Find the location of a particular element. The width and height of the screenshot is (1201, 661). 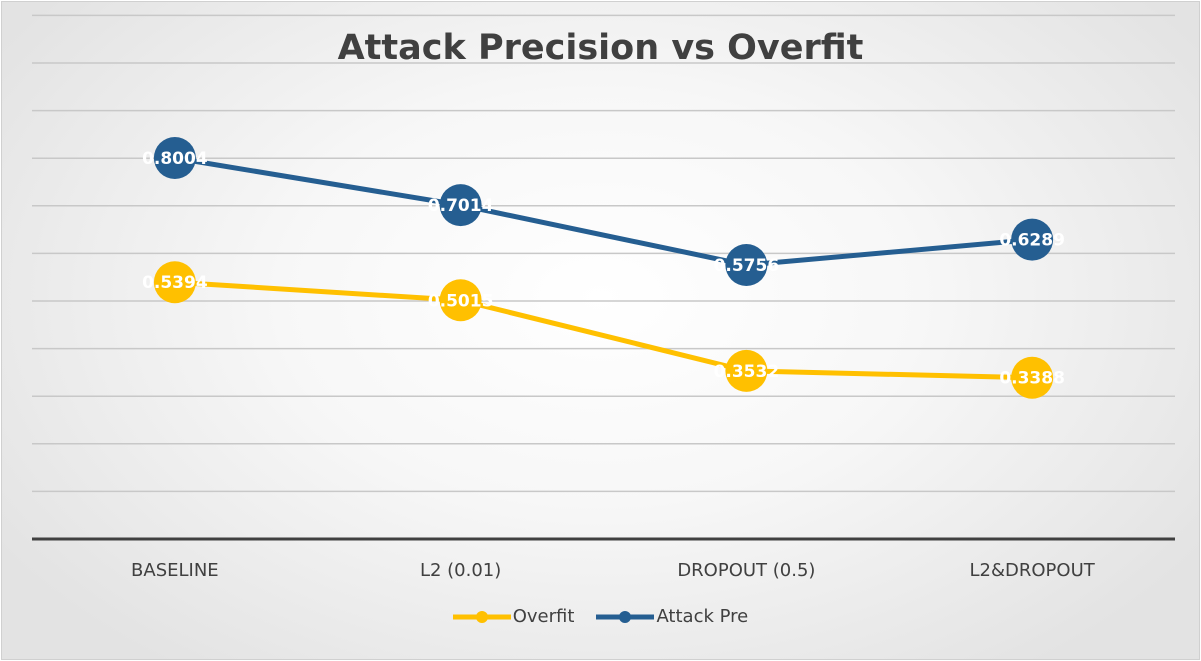

category-label: L2 (0.01) is located at coordinates (460, 570).